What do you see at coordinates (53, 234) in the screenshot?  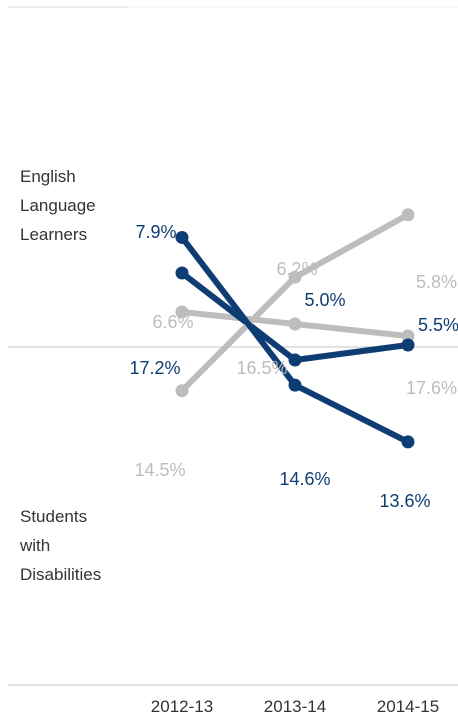 I see `panel-label-line: Learners` at bounding box center [53, 234].